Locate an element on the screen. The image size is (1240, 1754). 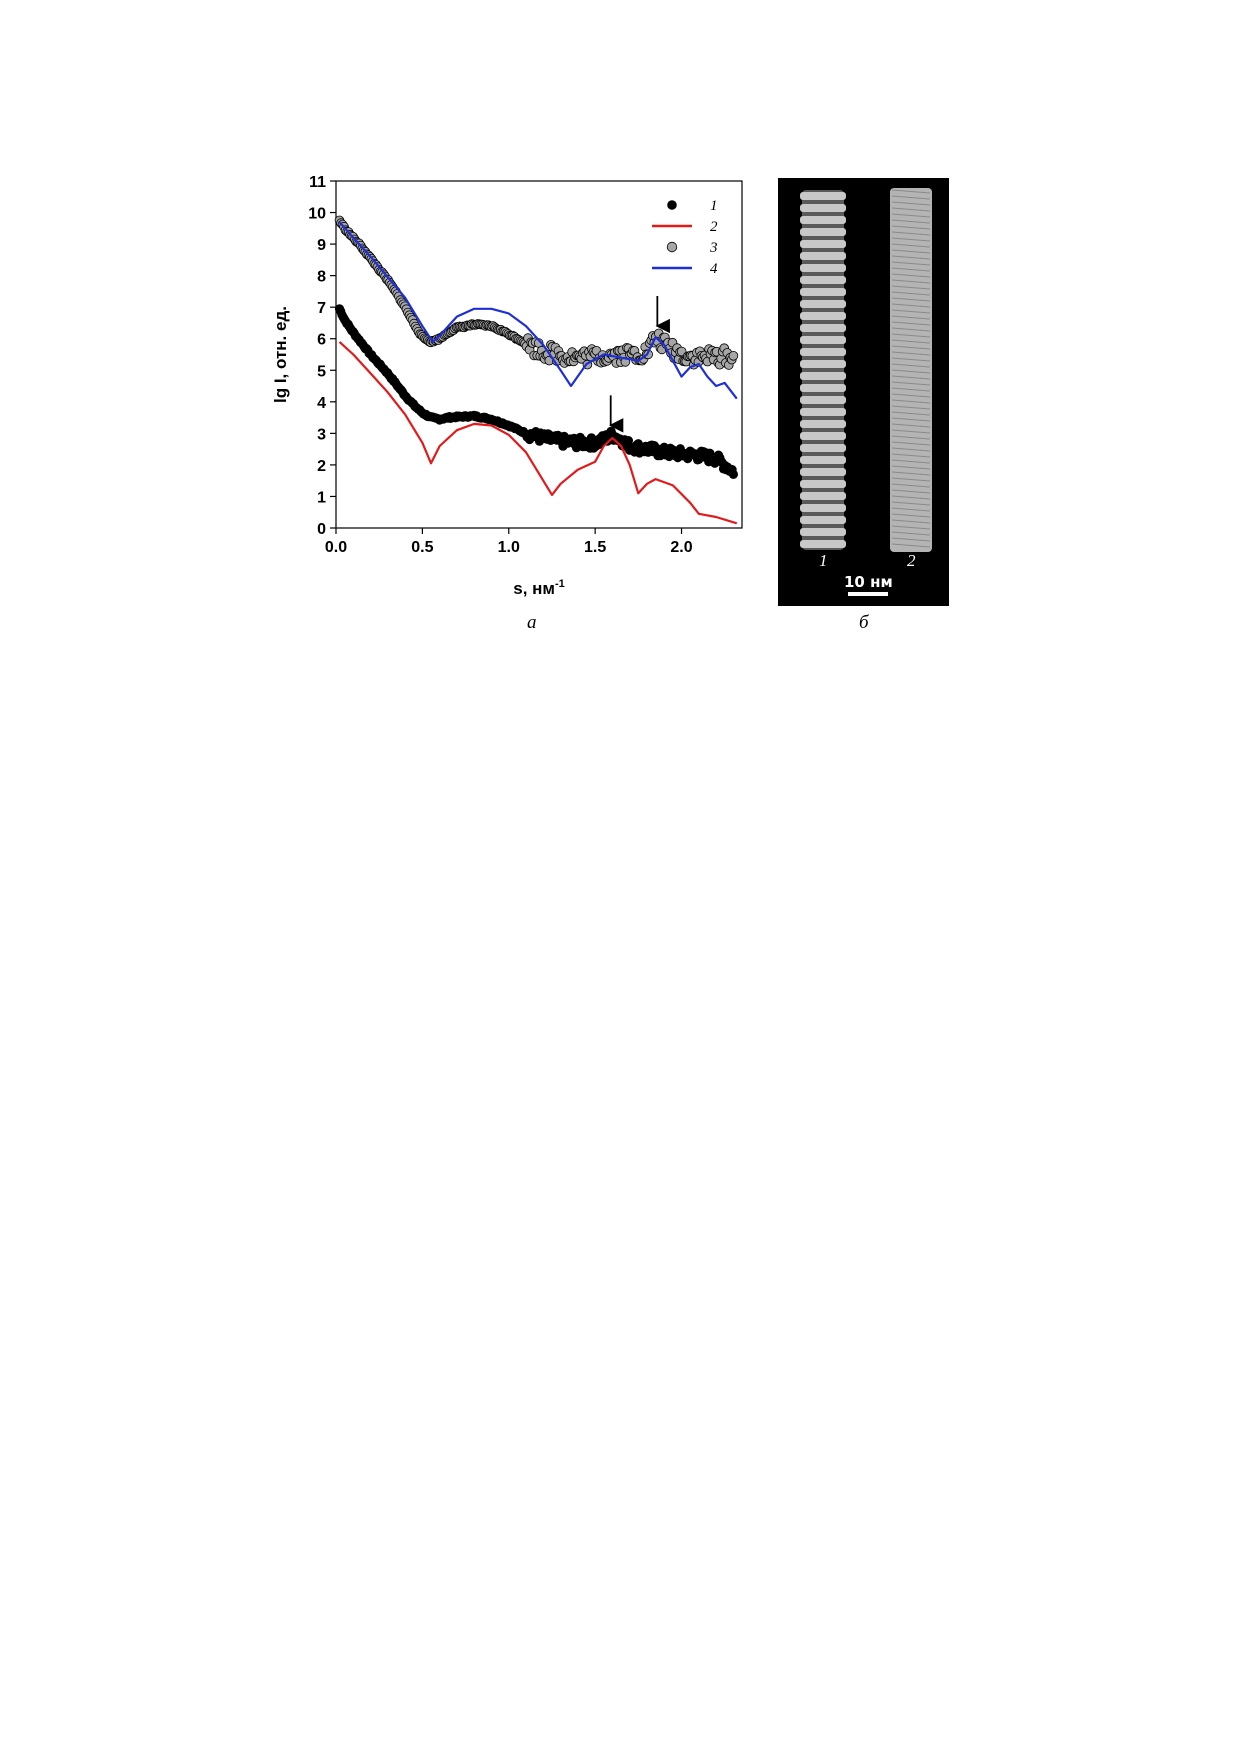
panel-label-a: а is located at coordinates (532, 622).